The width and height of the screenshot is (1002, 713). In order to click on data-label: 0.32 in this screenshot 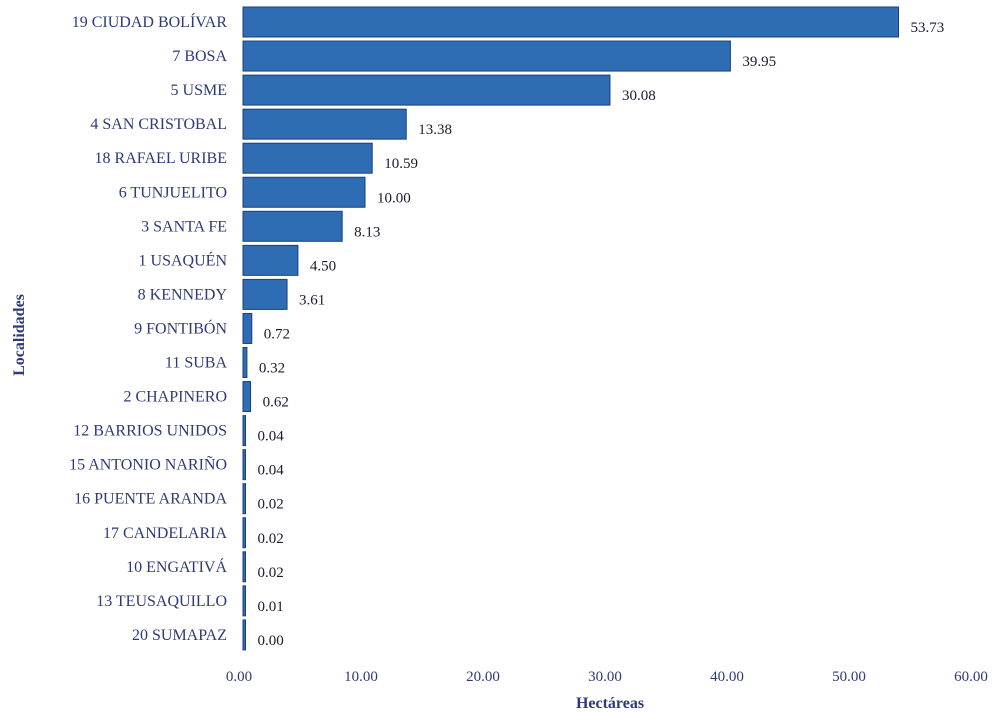, I will do `click(272, 369)`.